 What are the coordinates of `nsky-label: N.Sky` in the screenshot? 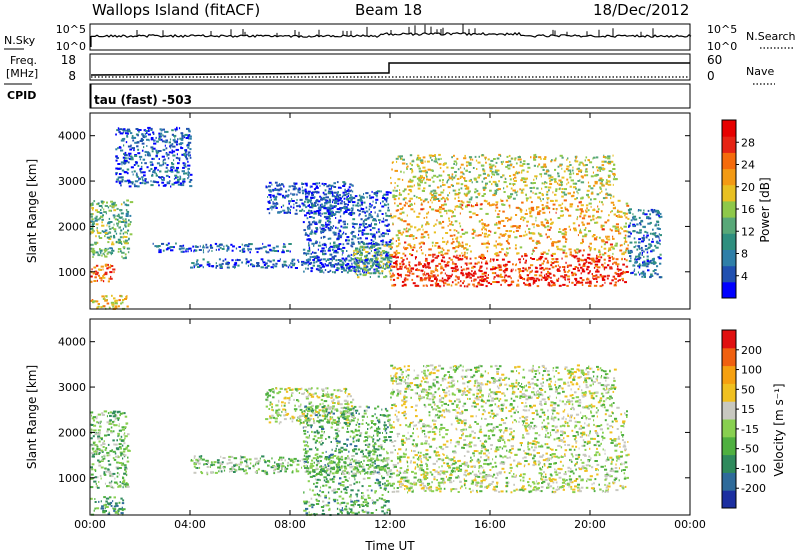 It's located at (20, 40).